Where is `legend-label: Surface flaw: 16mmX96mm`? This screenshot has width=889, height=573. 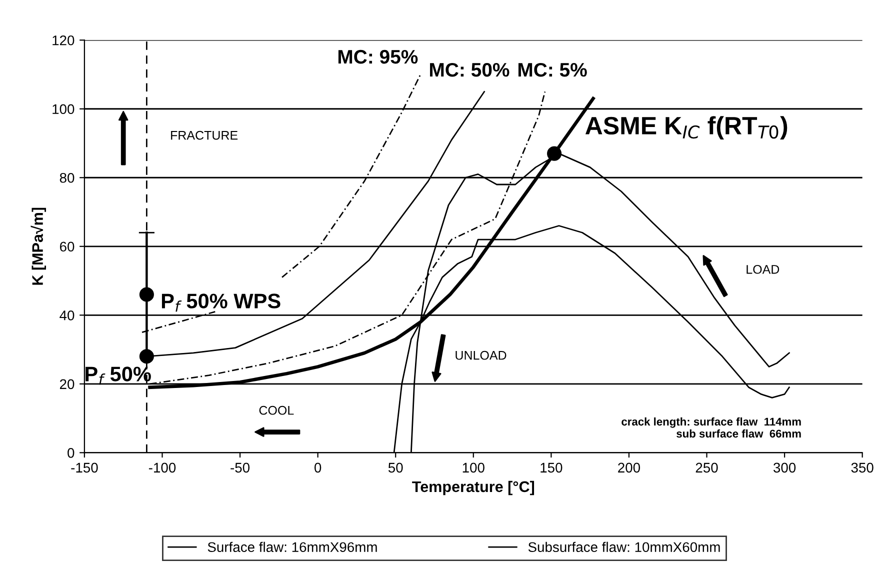
legend-label: Surface flaw: 16mmX96mm is located at coordinates (292, 547).